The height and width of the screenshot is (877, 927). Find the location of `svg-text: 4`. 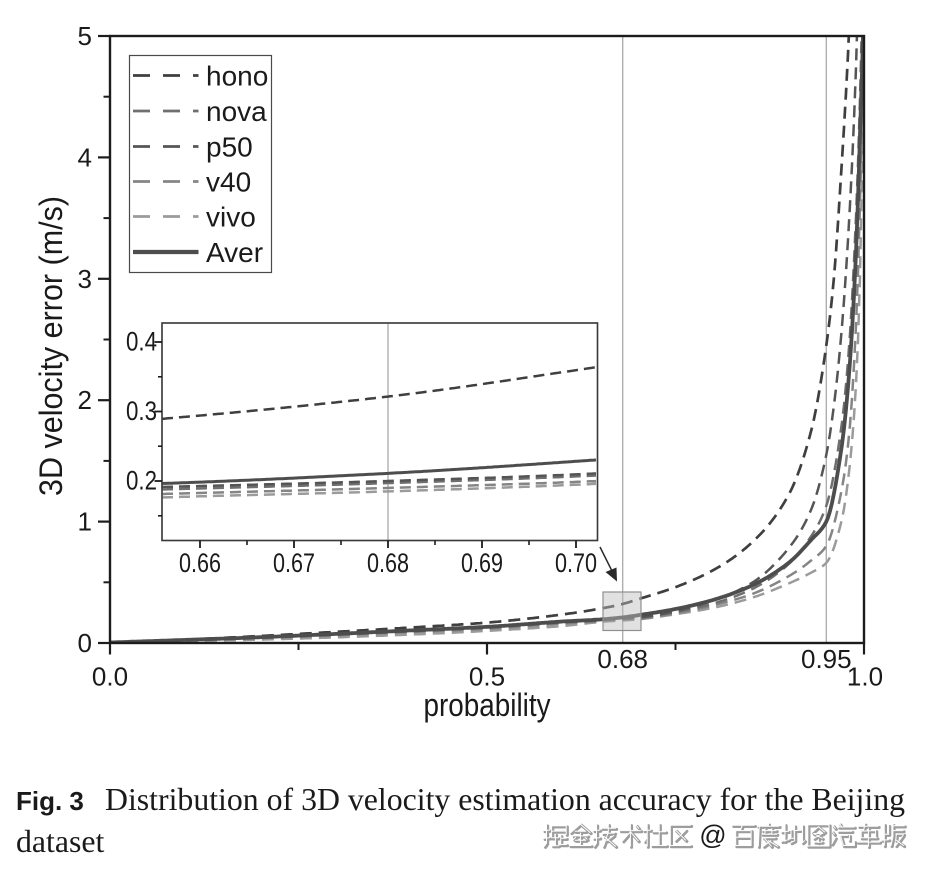

svg-text: 4 is located at coordinates (85, 157).